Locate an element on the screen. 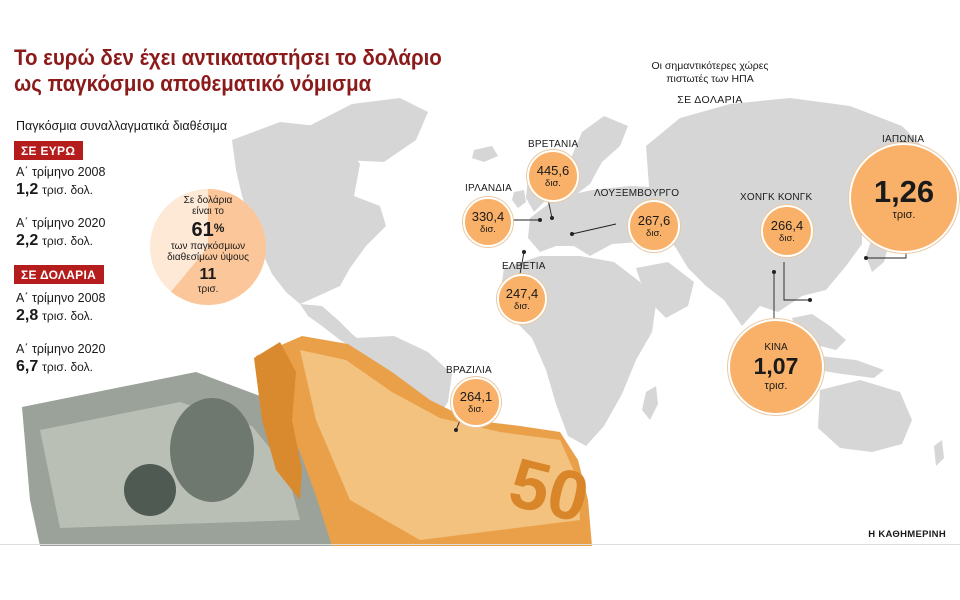  bubble-hong-kong: 266,4 δισ. is located at coordinates (787, 231).